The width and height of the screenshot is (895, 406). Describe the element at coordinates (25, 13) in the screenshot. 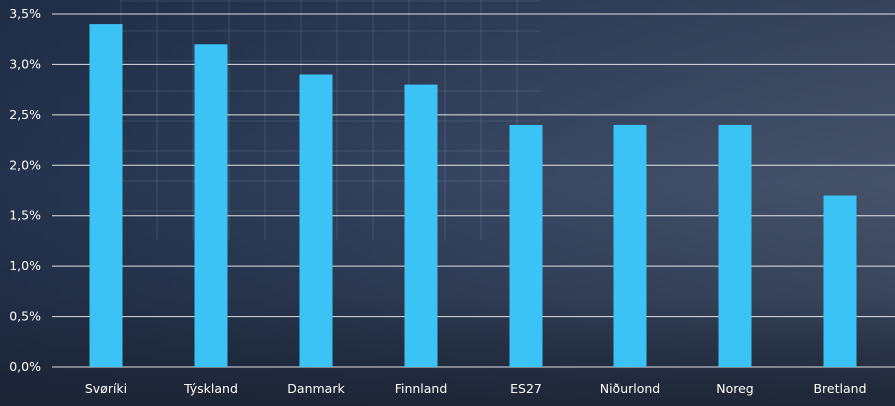

I see `y-tick-label: 3,5%` at that location.